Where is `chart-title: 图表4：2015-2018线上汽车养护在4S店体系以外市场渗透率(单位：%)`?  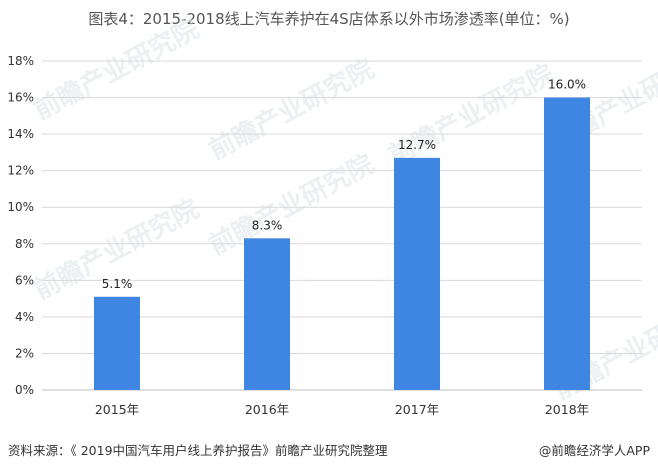
chart-title: 图表4：2015-2018线上汽车养护在4S店体系以外市场渗透率(单位：%) is located at coordinates (329, 19).